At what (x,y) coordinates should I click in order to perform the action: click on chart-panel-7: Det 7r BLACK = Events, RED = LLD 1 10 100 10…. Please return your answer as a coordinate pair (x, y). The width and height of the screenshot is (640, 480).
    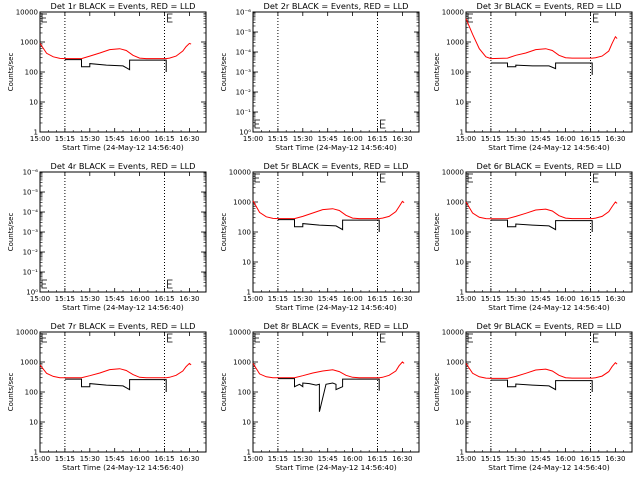
    Looking at the image, I should click on (107, 396).